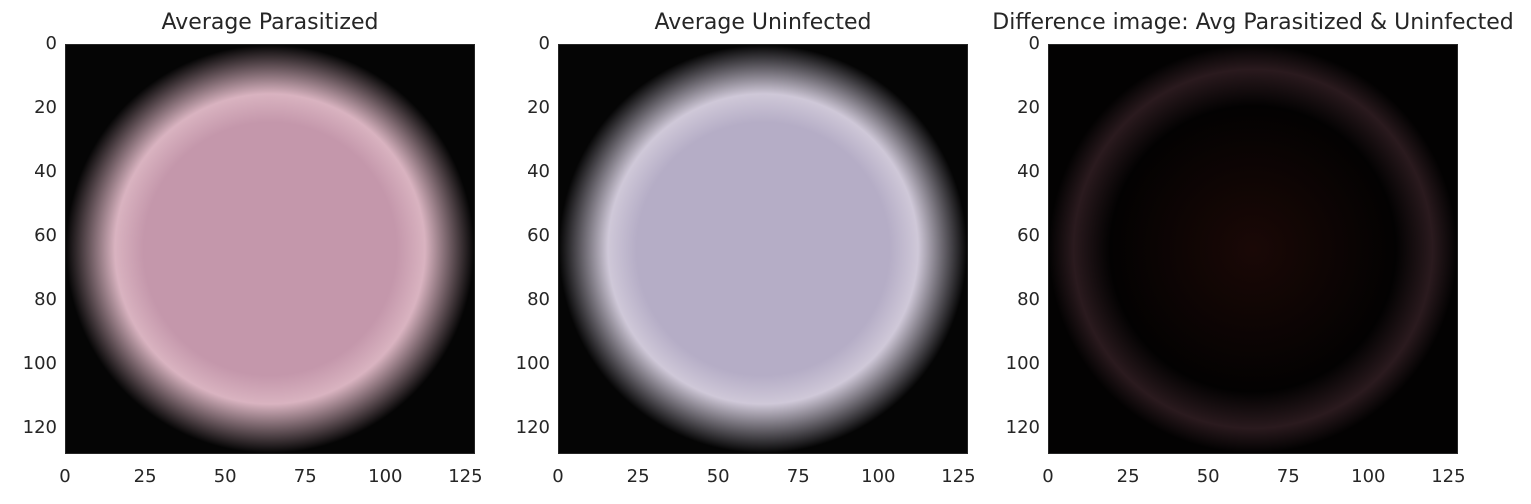 The image size is (1531, 504). What do you see at coordinates (270, 22) in the screenshot?
I see `panel-title: Average Parasitized` at bounding box center [270, 22].